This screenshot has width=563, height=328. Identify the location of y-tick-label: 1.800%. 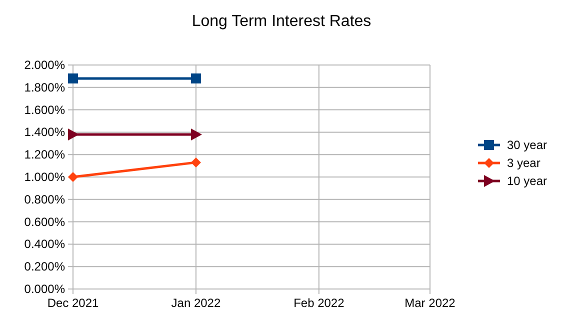
(45, 87).